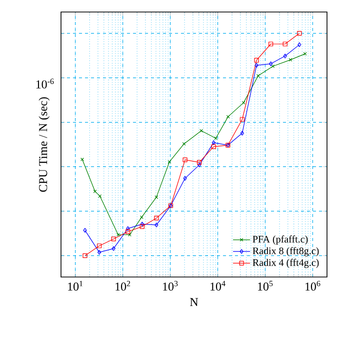 This screenshot has height=340, width=350. What do you see at coordinates (265, 285) in the screenshot?
I see `x-tick-label: 10$^{5}$` at bounding box center [265, 285].